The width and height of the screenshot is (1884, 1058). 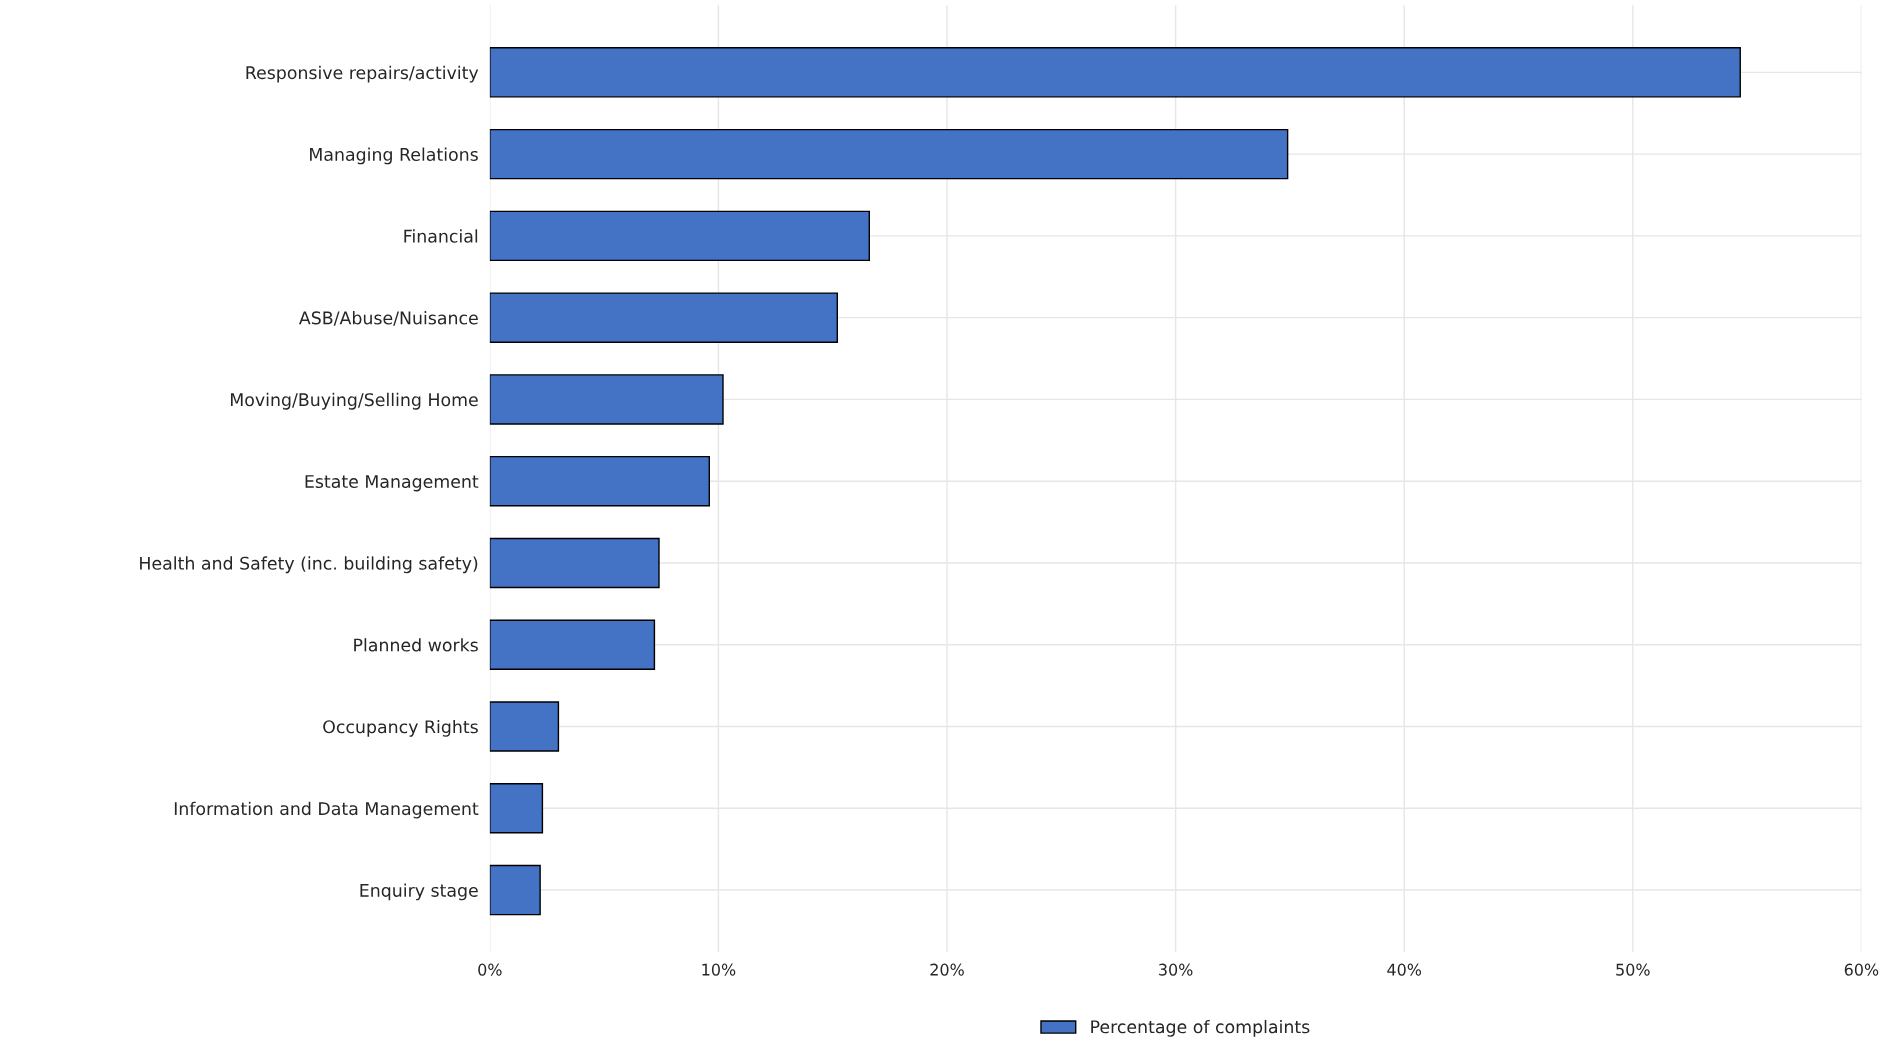 I want to click on y-tick-label: Managing Relations, so click(x=394, y=156).